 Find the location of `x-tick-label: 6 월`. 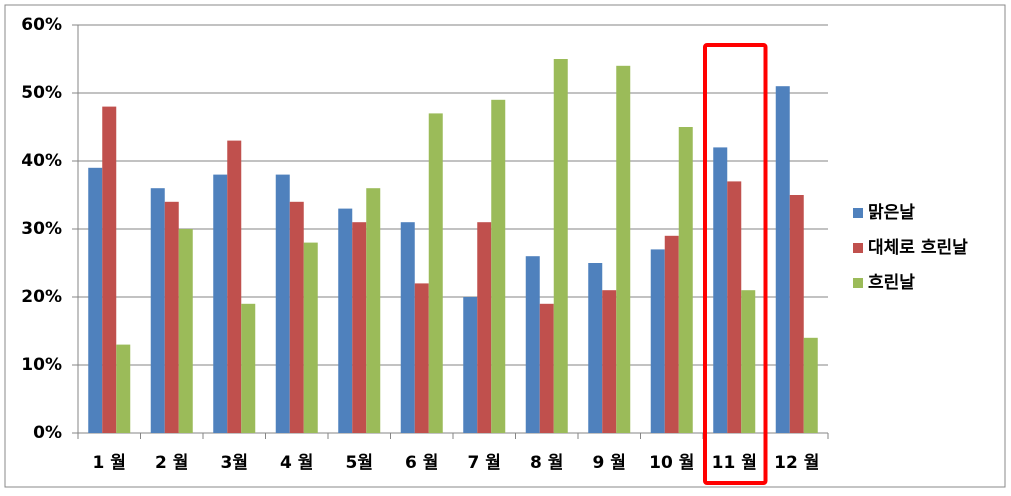

x-tick-label: 6 월 is located at coordinates (421, 463).